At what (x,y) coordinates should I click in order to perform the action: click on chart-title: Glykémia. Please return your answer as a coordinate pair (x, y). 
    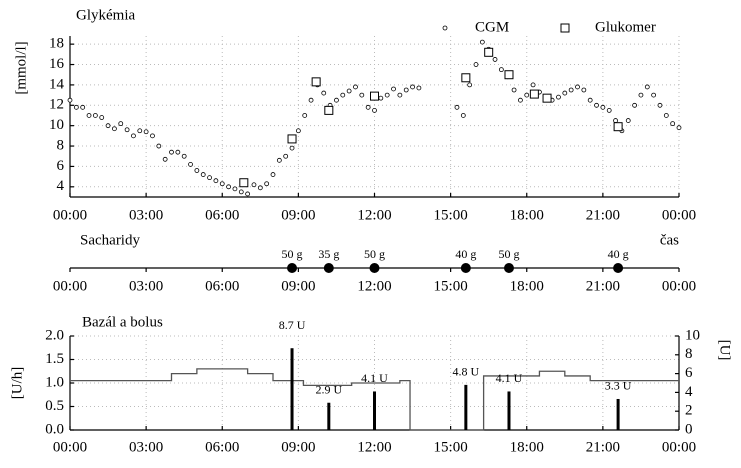
    Looking at the image, I should click on (105, 15).